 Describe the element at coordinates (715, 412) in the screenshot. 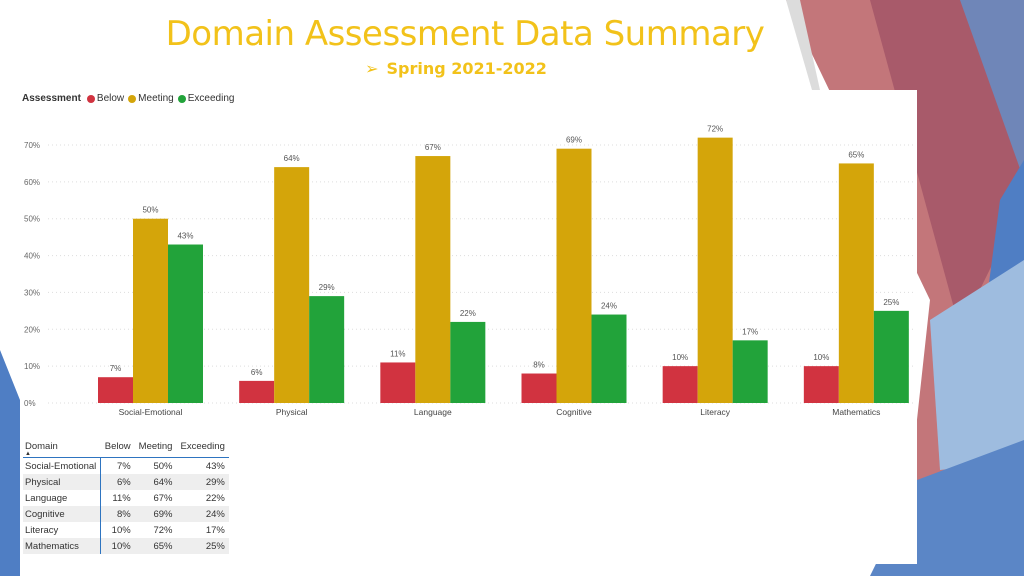

I see `x-tick-label: Literacy` at that location.